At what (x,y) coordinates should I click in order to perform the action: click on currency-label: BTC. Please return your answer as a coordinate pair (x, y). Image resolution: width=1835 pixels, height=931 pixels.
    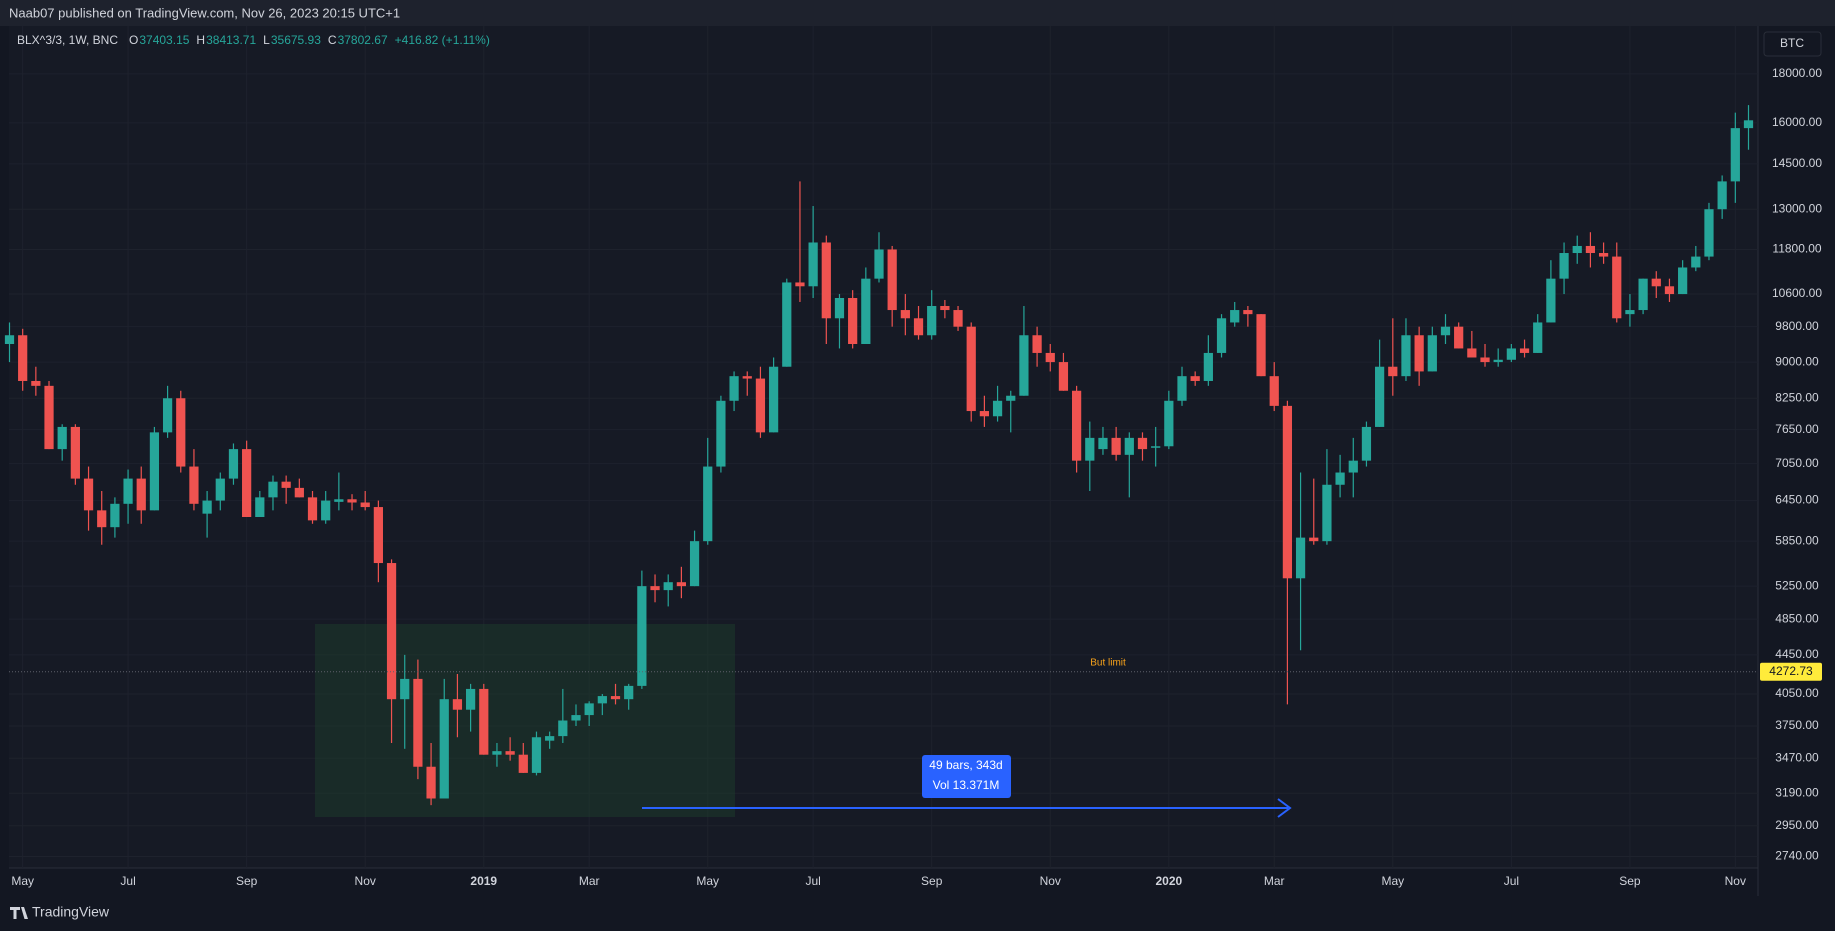
    Looking at the image, I should click on (1792, 43).